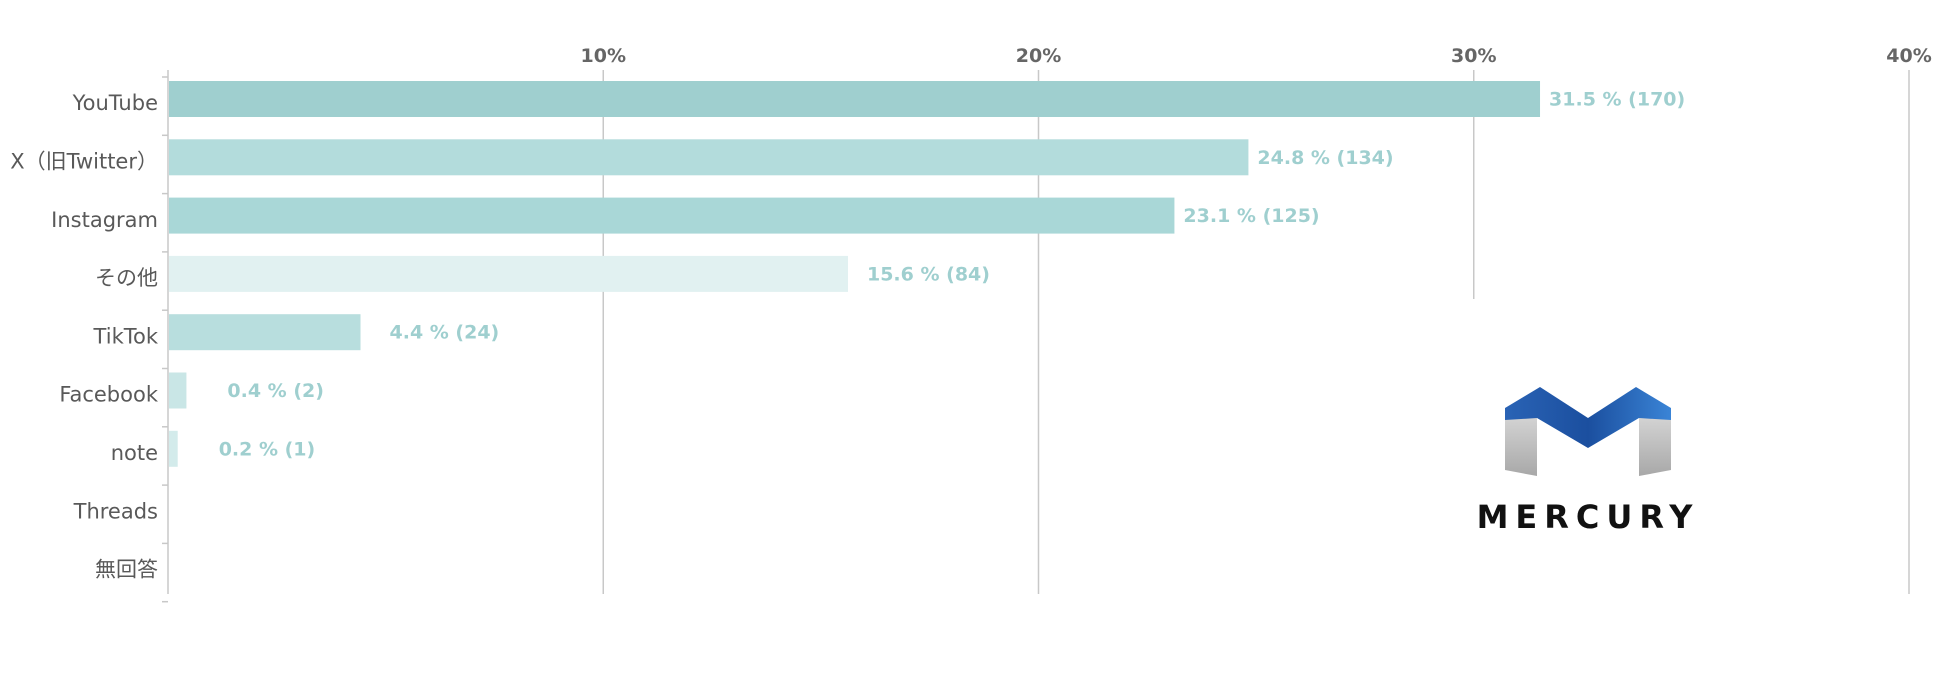  What do you see at coordinates (84, 161) in the screenshot?
I see `category-label: X（旧Twitter）` at bounding box center [84, 161].